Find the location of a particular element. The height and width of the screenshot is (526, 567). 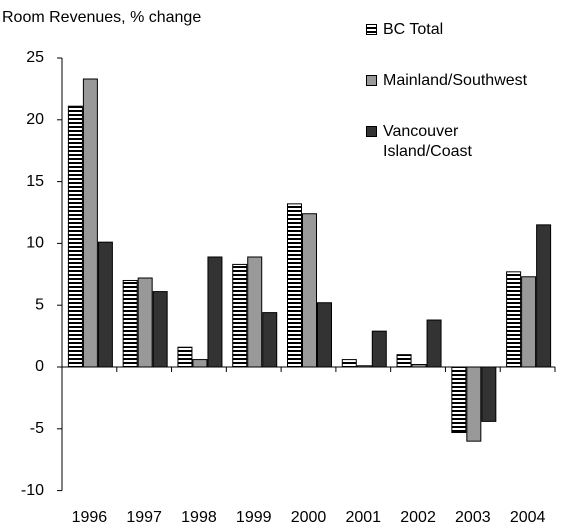

legend-item: Mainland/Southwest is located at coordinates (447, 81).